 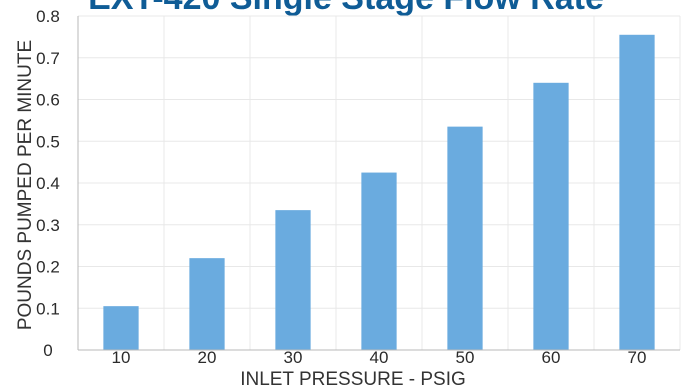 What do you see at coordinates (48, 267) in the screenshot?
I see `y-tick-label: 0.2` at bounding box center [48, 267].